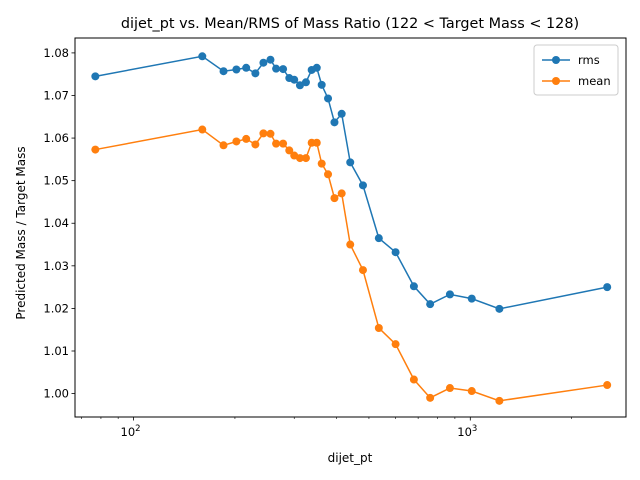 The width and height of the screenshot is (640, 480). What do you see at coordinates (576, 70) in the screenshot?
I see `legend: rms mean` at bounding box center [576, 70].